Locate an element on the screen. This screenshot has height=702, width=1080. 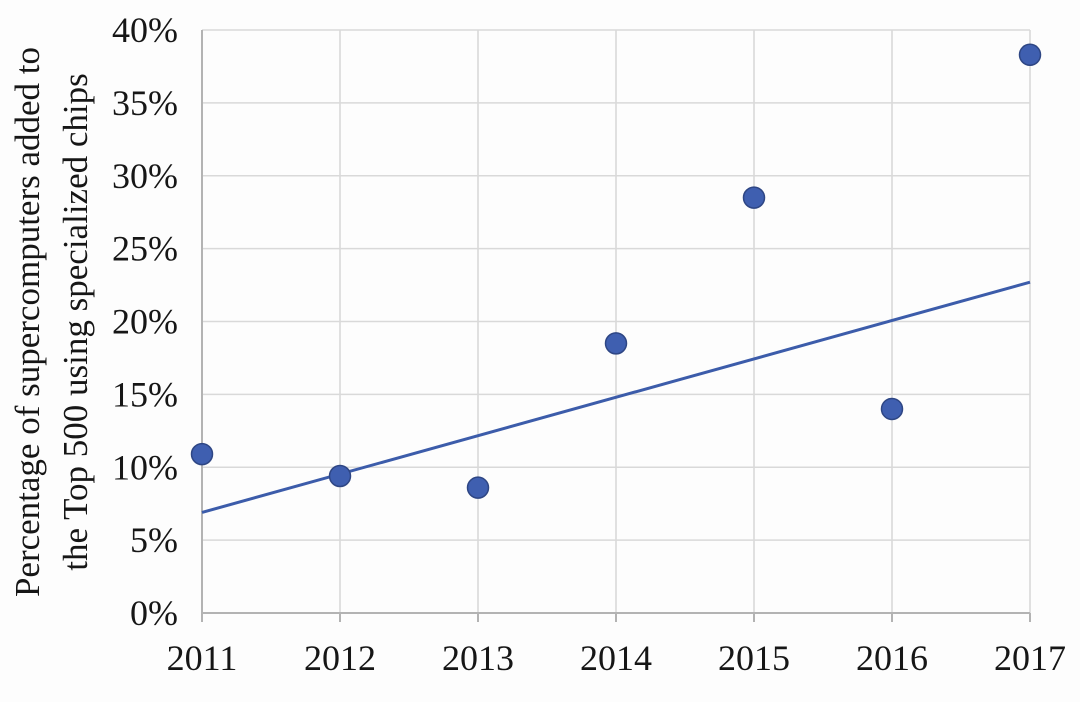
x-tick-label: 2011 is located at coordinates (202, 658).